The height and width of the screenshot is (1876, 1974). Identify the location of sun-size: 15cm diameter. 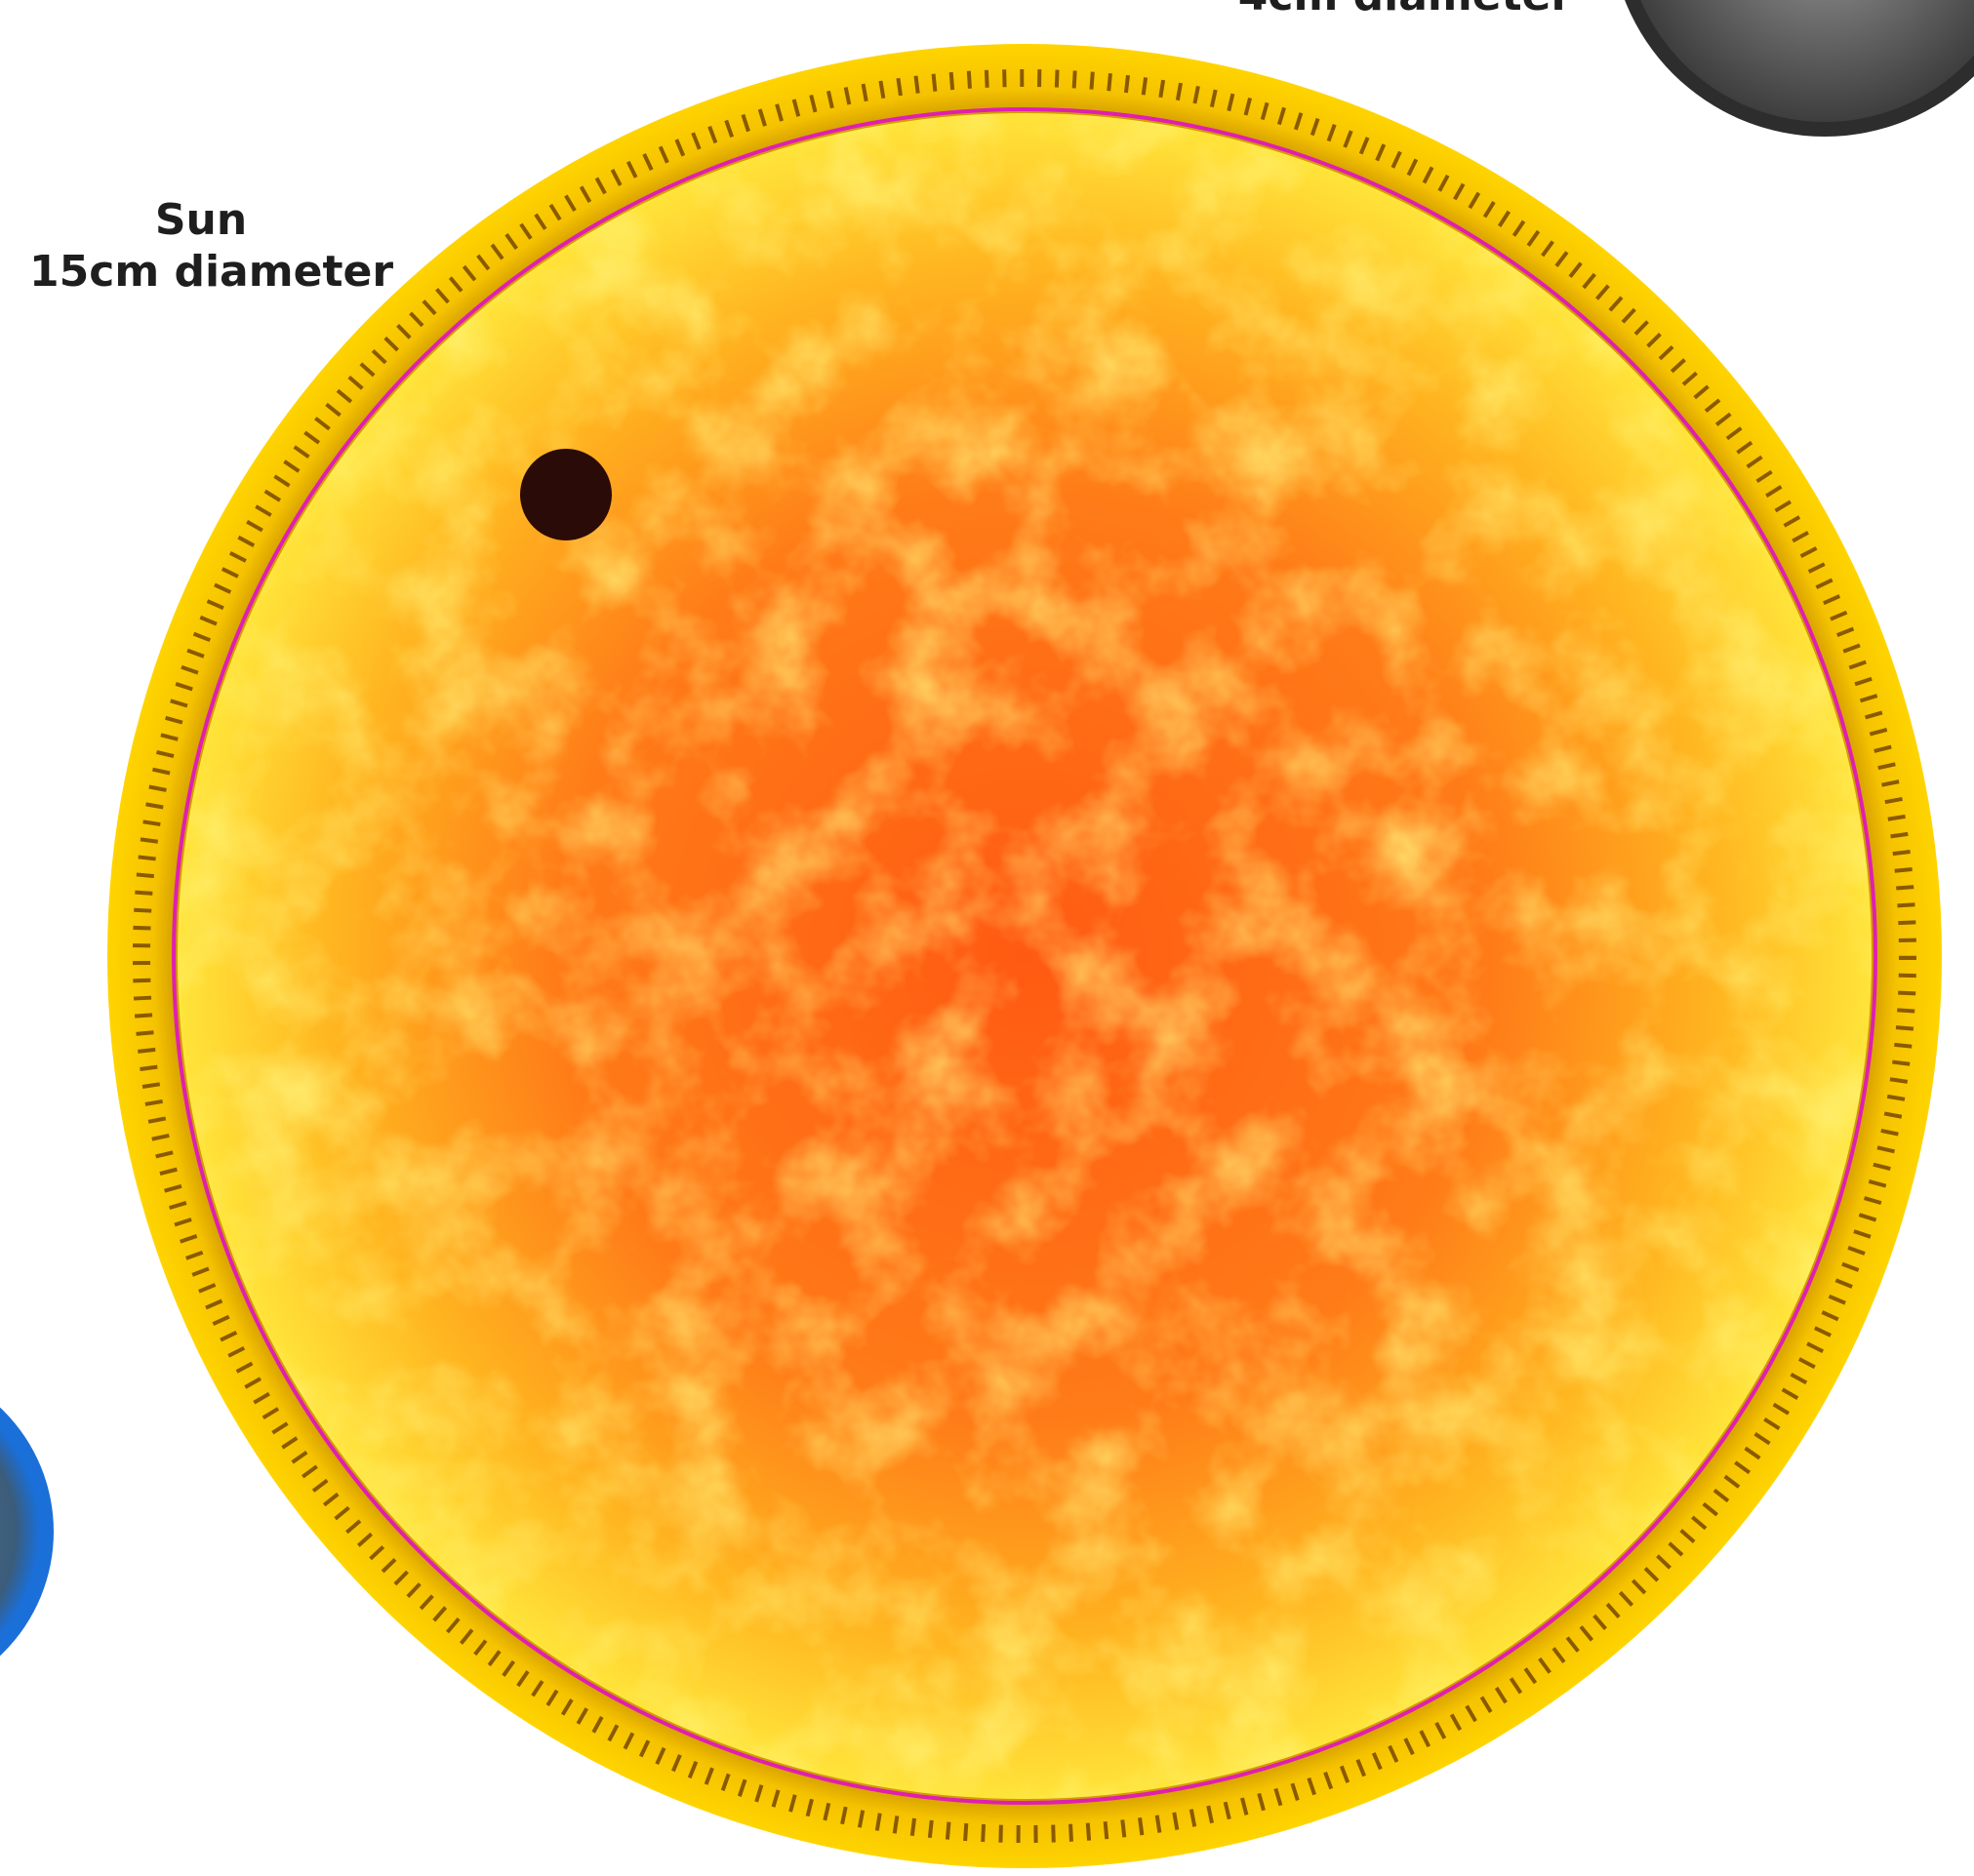
(212, 271).